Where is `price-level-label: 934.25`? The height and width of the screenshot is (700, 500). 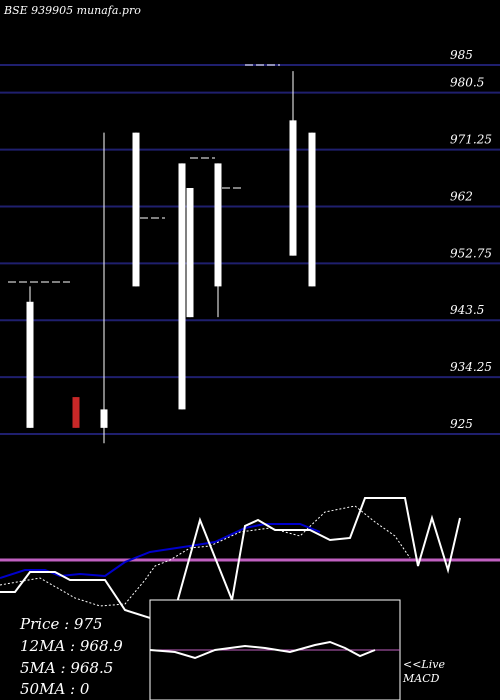 price-level-label: 934.25 is located at coordinates (471, 367).